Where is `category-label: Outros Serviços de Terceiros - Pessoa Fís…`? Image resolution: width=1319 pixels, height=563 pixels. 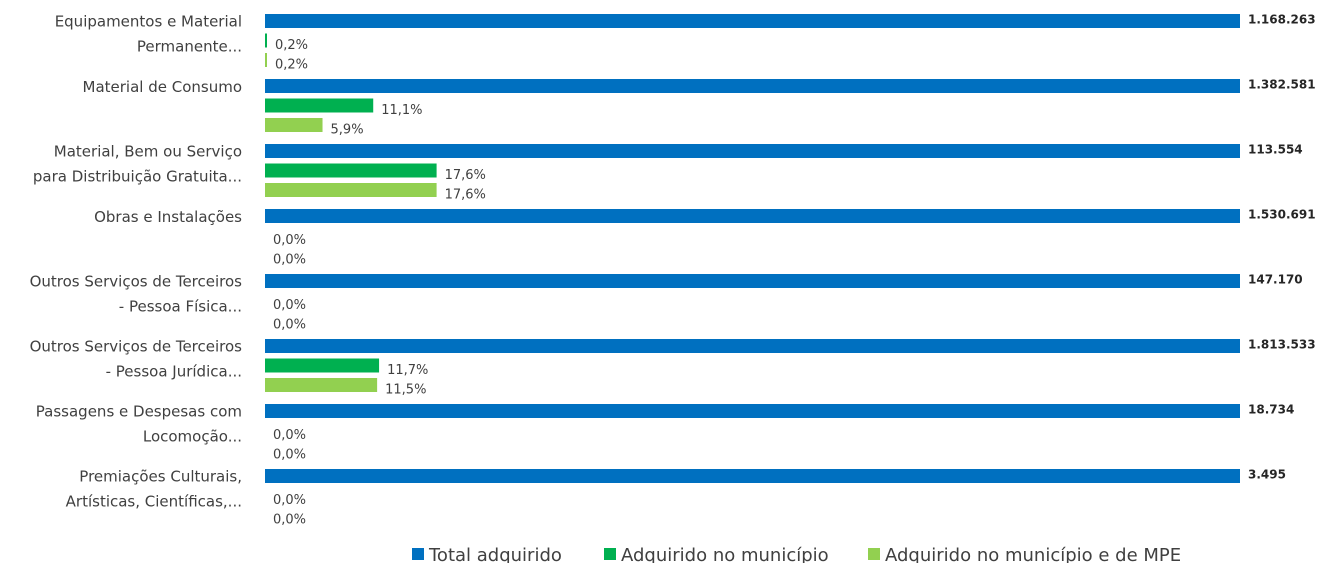 category-label: Outros Serviços de Terceiros - Pessoa Fís… is located at coordinates (136, 293).